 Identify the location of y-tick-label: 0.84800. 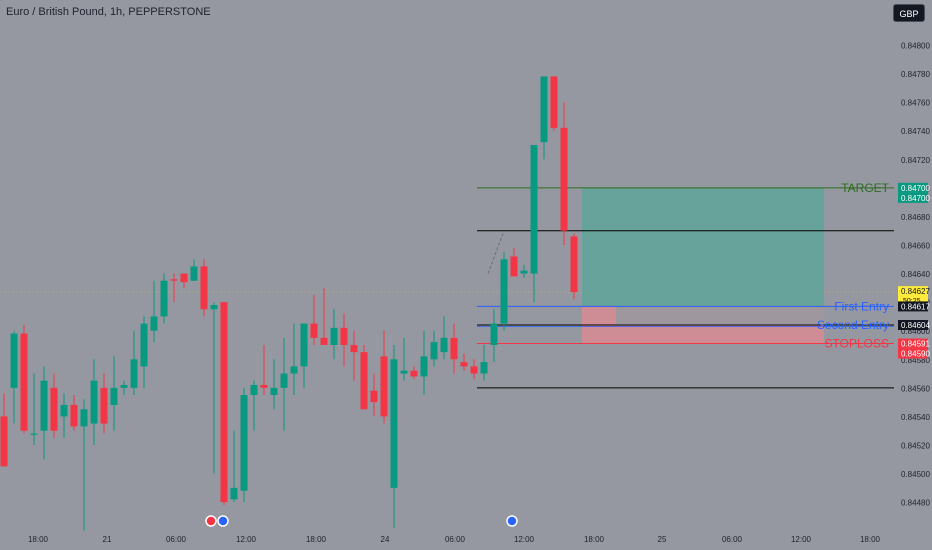
(915, 46).